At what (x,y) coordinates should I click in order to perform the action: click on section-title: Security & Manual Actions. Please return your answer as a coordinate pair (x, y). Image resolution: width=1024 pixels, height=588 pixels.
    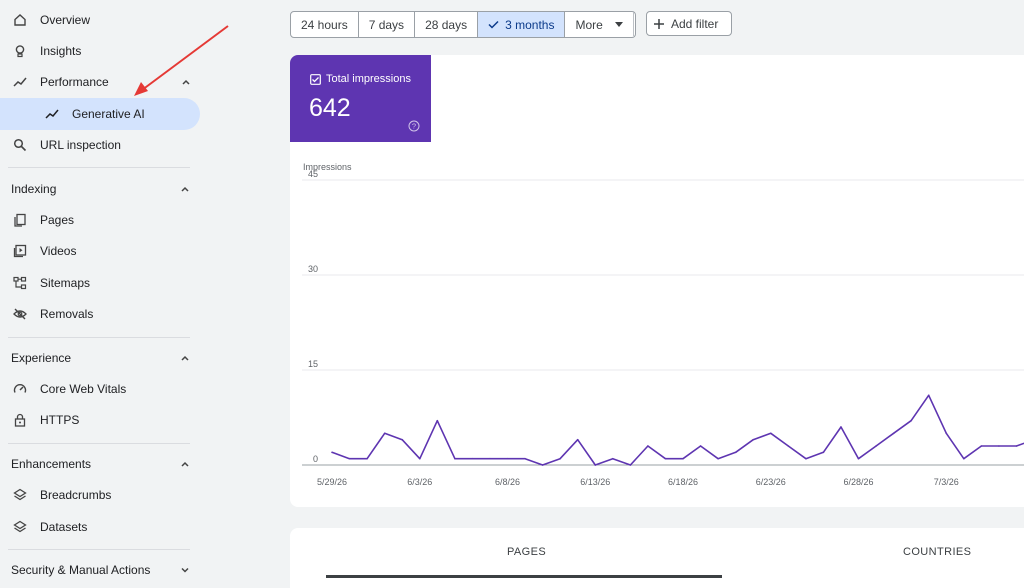
    Looking at the image, I should click on (81, 570).